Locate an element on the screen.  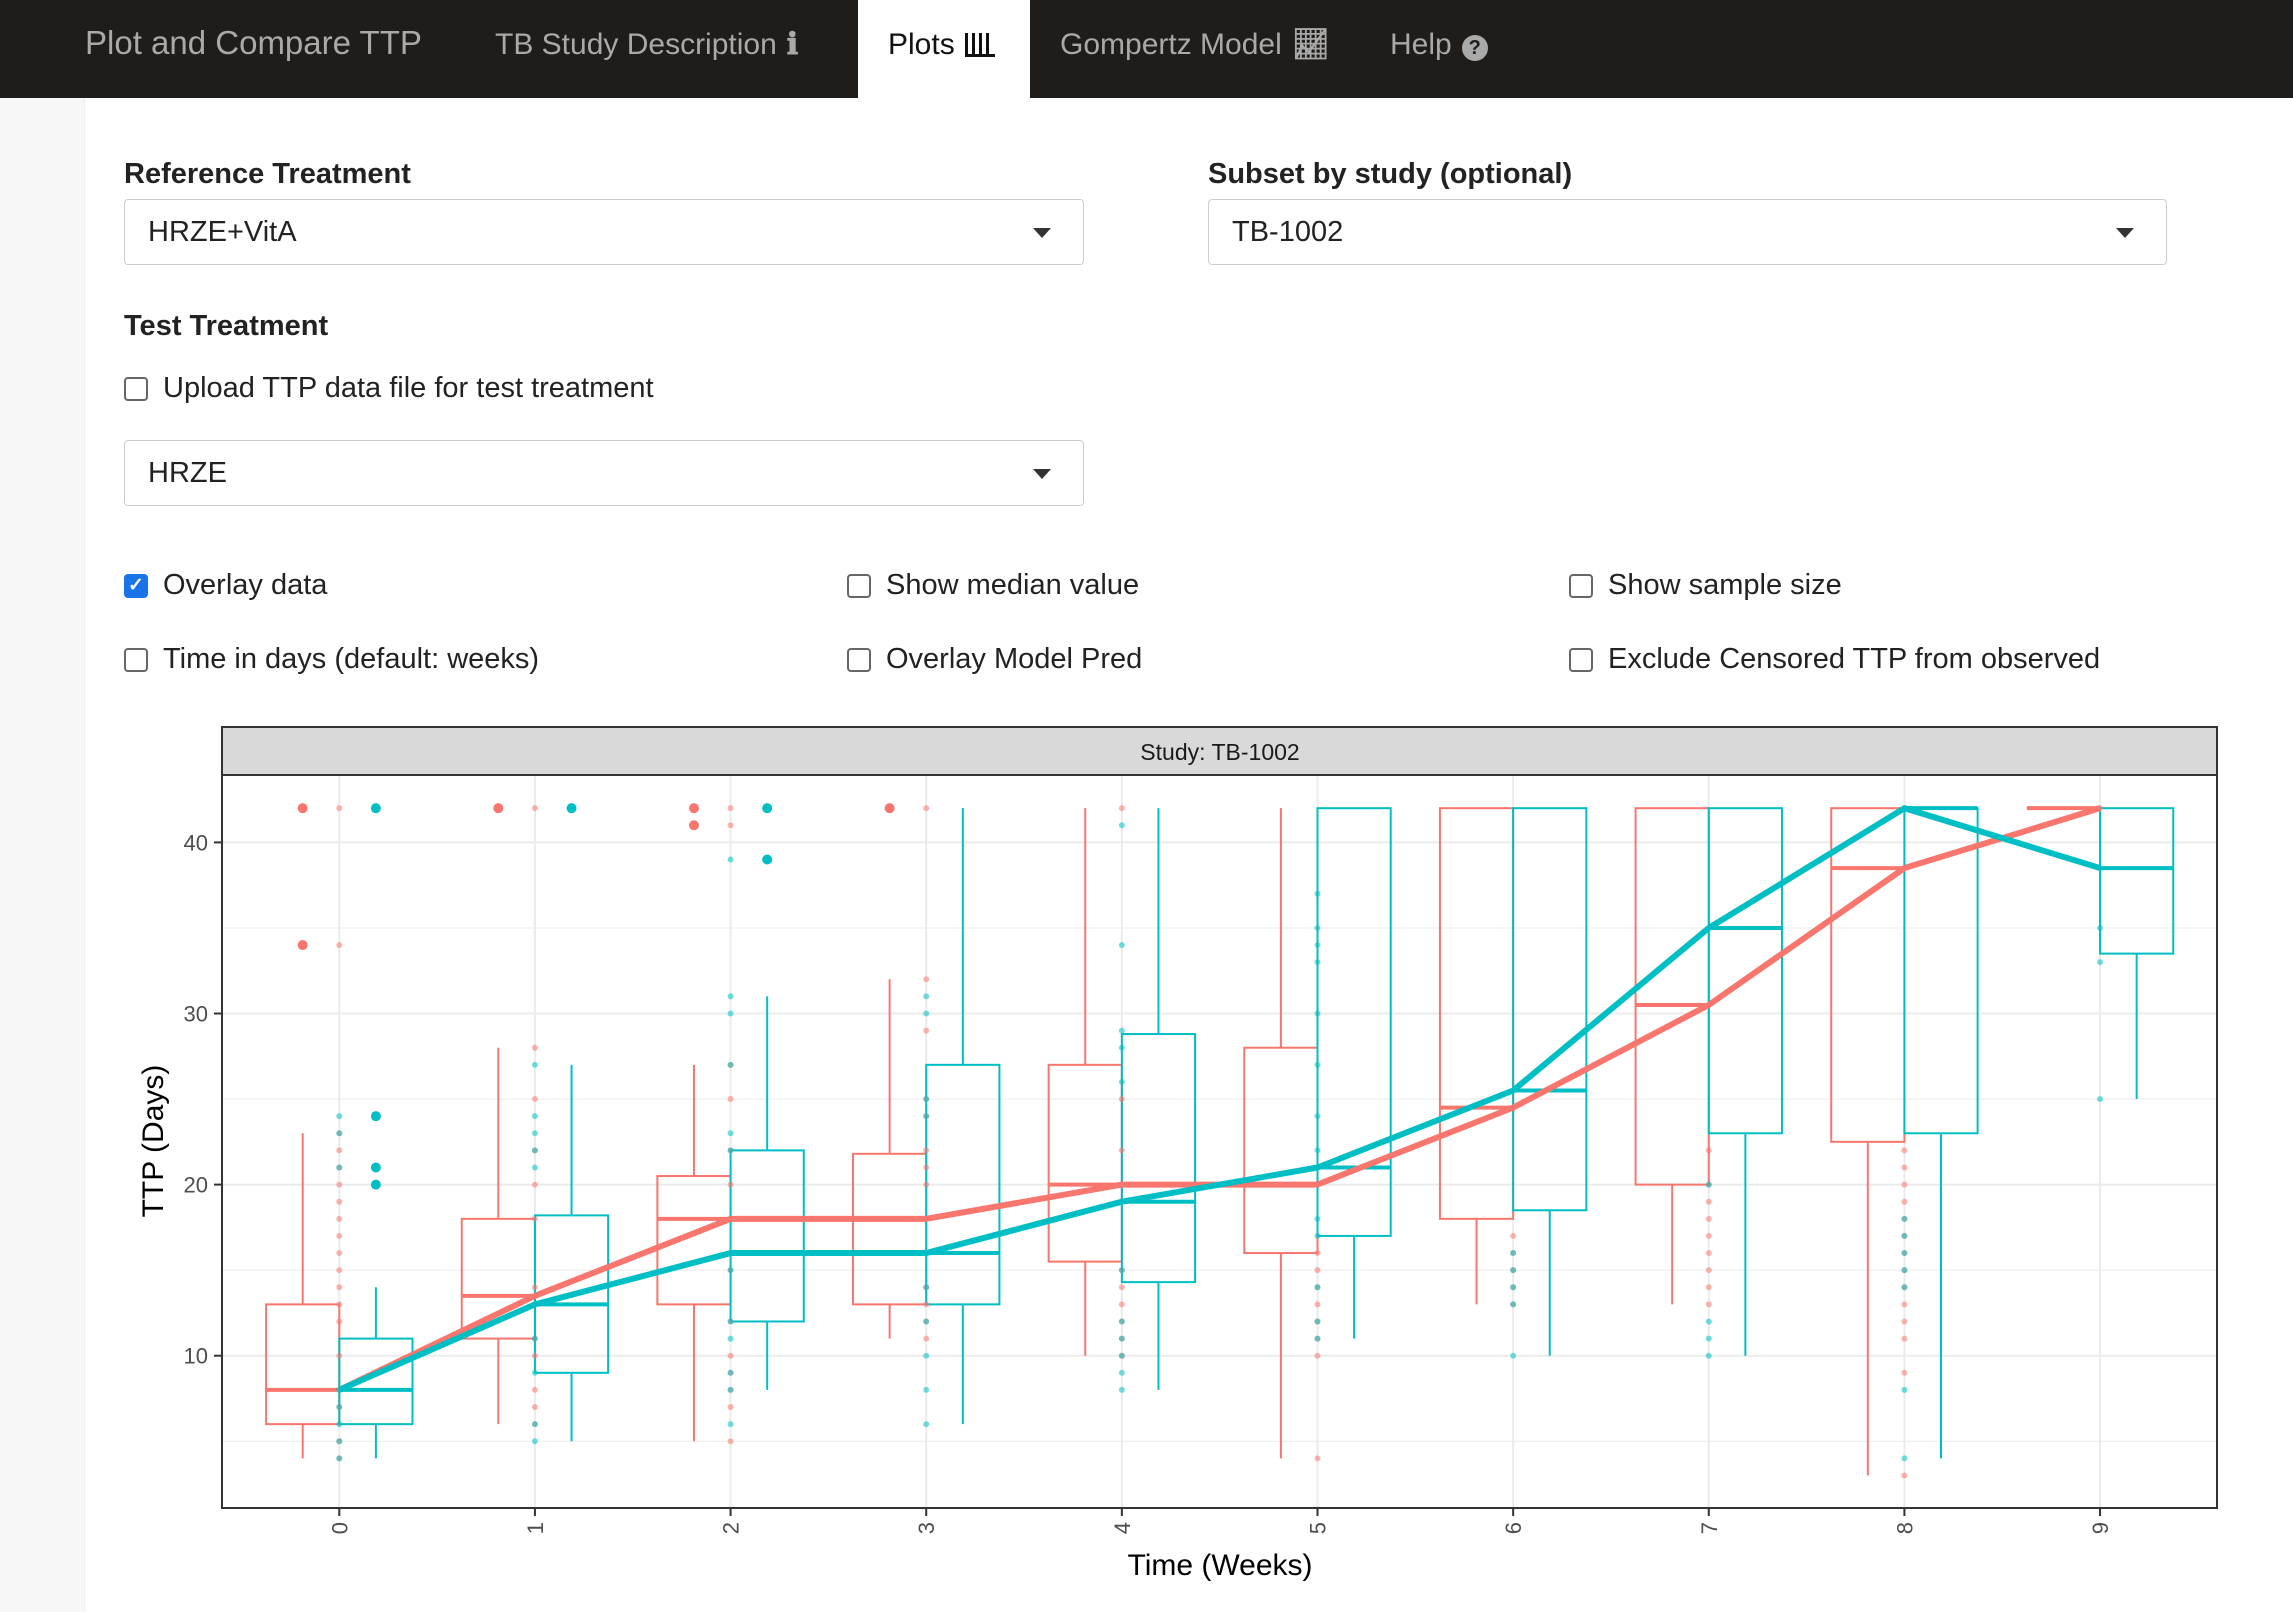
time-in-days-checkbox: Time in days (default: weeks) is located at coordinates (331, 659).